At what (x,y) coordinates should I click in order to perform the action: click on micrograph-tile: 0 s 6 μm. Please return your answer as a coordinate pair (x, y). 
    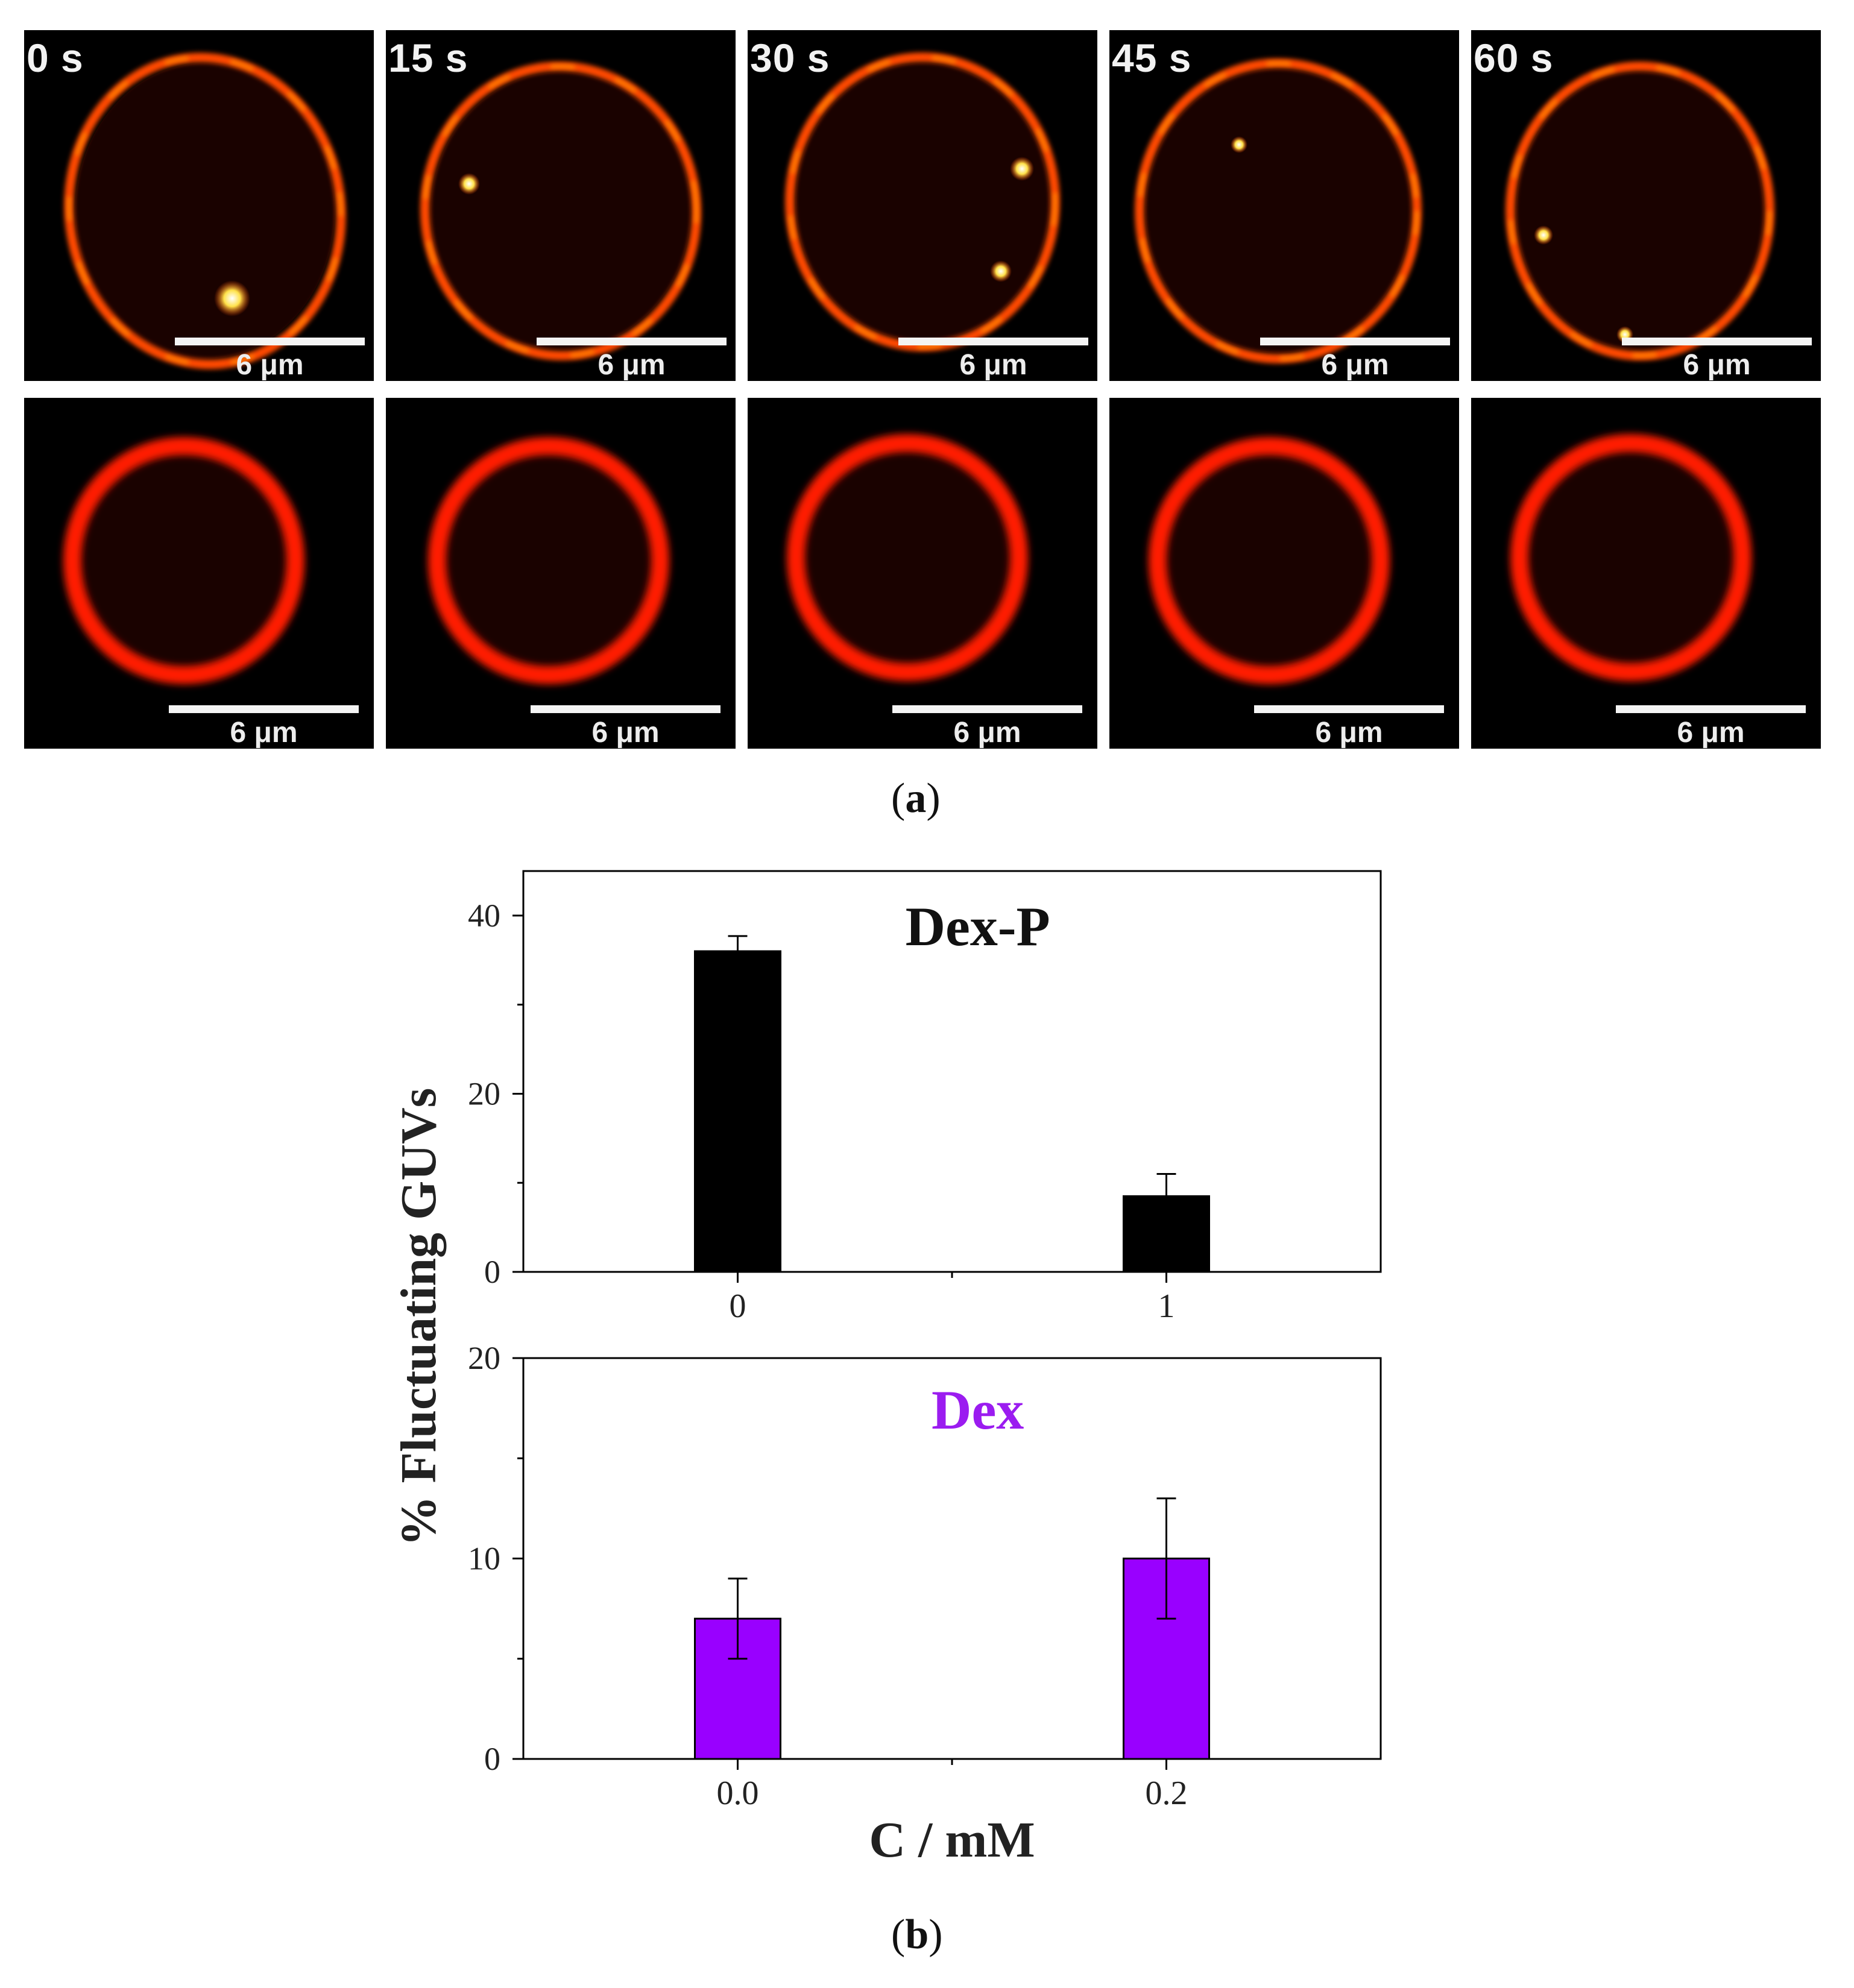
    Looking at the image, I should click on (199, 205).